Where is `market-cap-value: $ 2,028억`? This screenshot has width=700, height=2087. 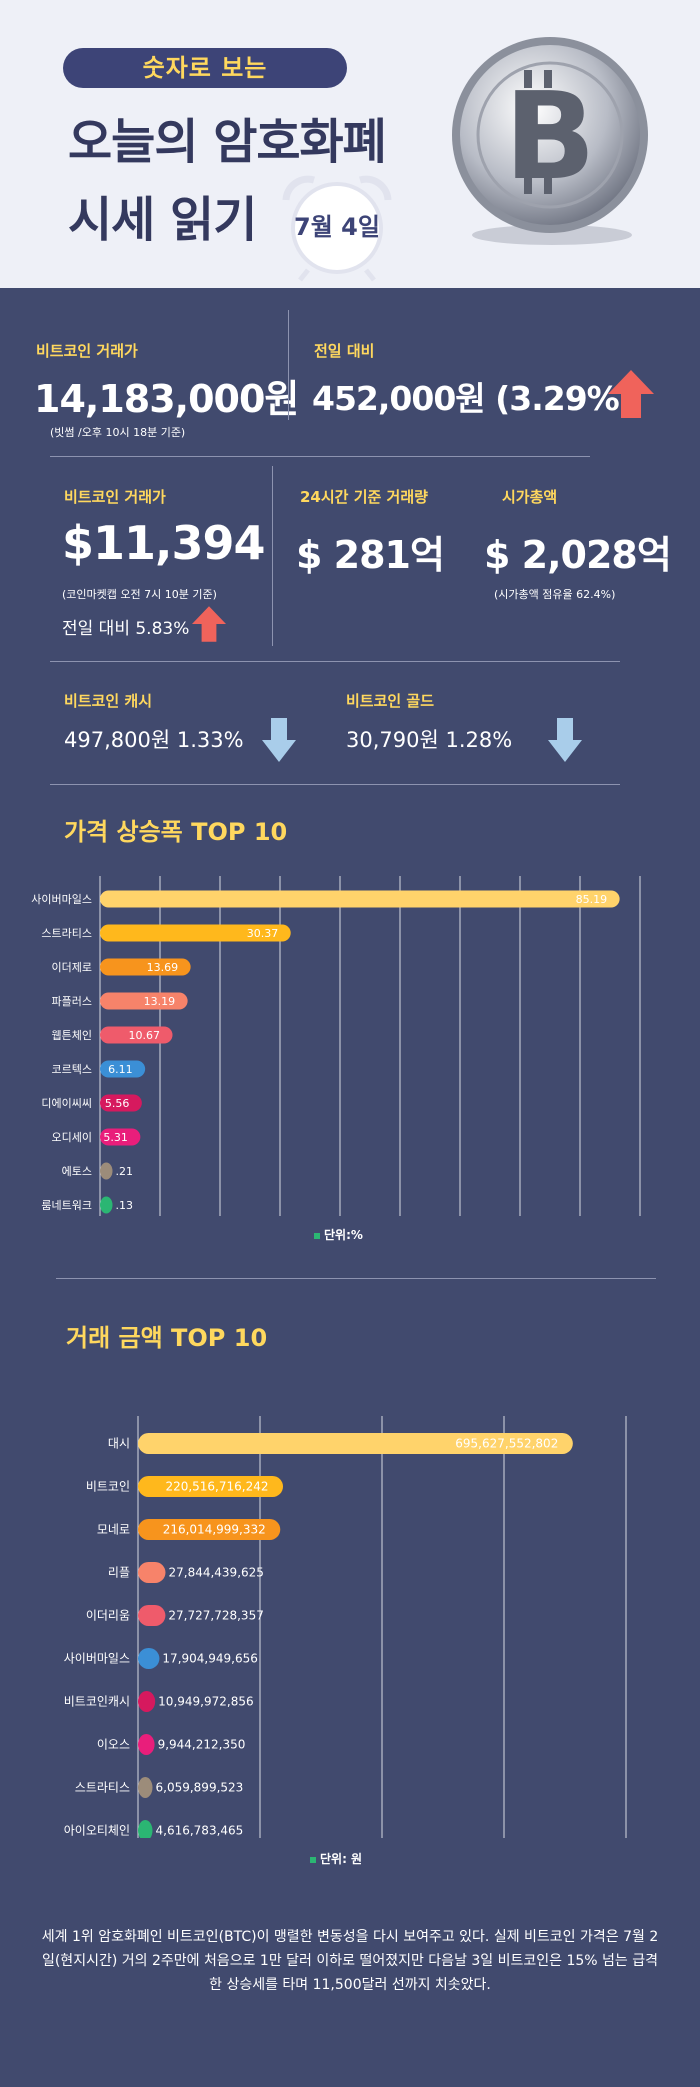
market-cap-value: $ 2,028억 is located at coordinates (578, 555).